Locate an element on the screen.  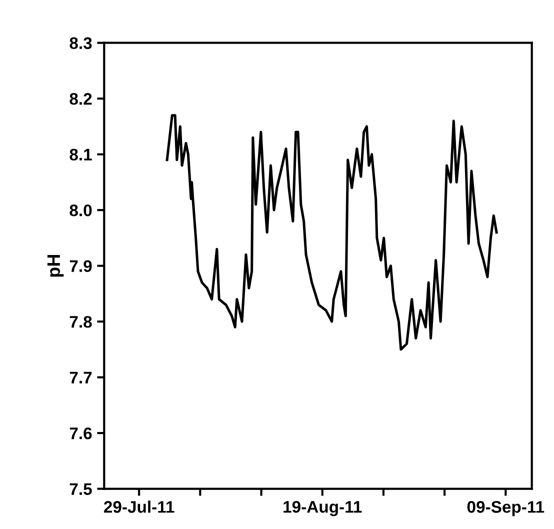
y-axis-title: pH is located at coordinates (55, 266).